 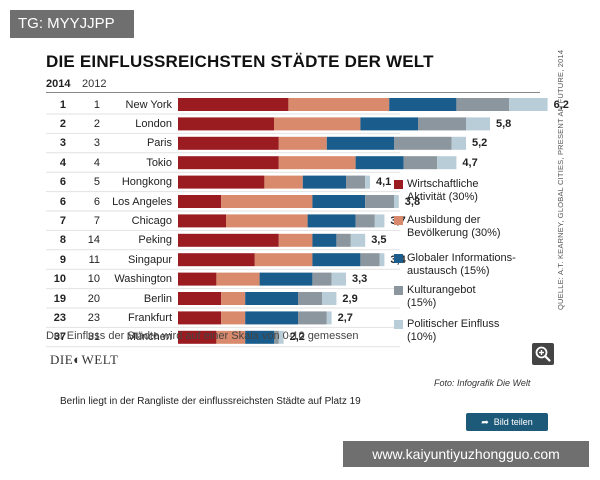 I want to click on city-label: Chicago, so click(x=151, y=220).